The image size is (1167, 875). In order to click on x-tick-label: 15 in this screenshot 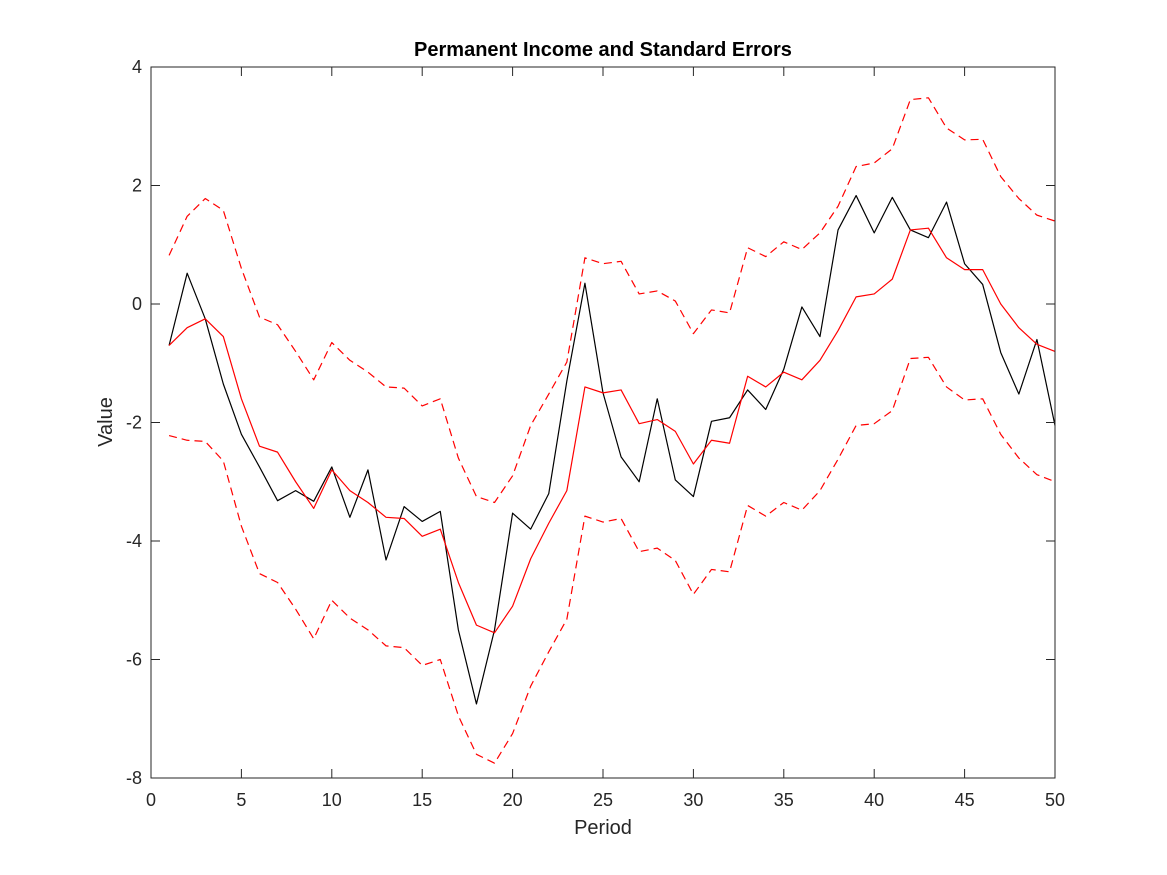, I will do `click(422, 800)`.